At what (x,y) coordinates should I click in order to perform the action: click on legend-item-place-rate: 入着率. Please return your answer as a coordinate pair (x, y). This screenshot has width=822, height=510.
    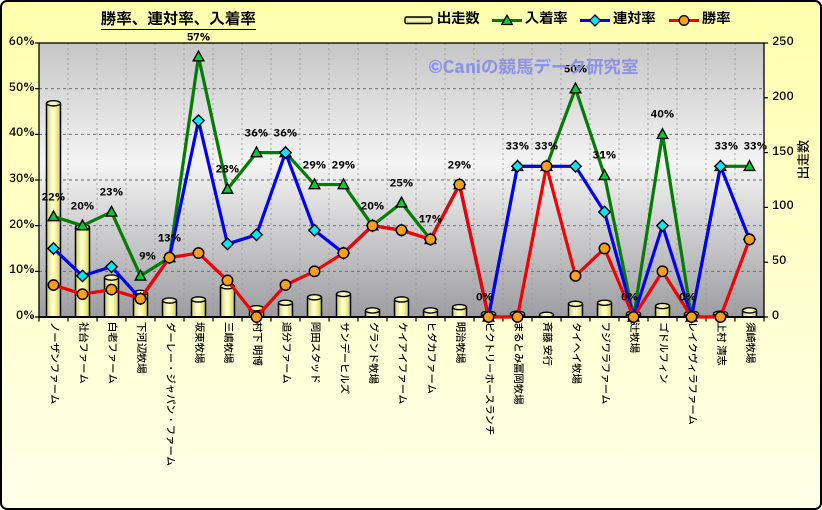
    Looking at the image, I should click on (530, 19).